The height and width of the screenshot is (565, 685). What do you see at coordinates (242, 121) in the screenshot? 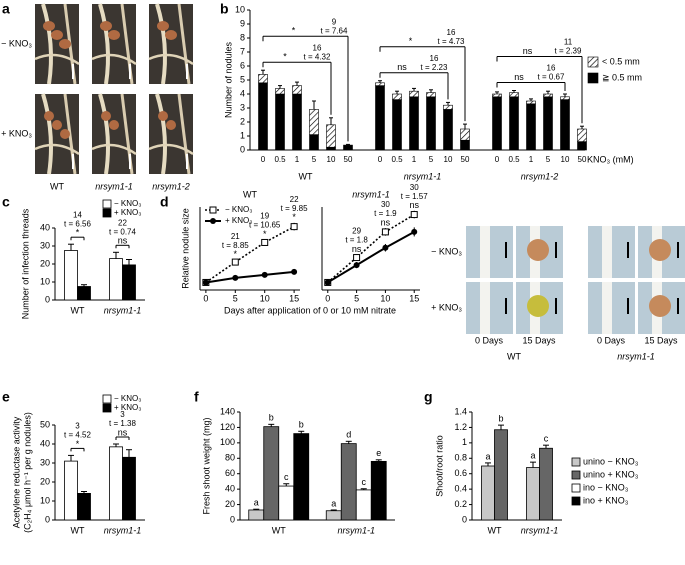
I see `y-tick-label: 2` at bounding box center [242, 121].